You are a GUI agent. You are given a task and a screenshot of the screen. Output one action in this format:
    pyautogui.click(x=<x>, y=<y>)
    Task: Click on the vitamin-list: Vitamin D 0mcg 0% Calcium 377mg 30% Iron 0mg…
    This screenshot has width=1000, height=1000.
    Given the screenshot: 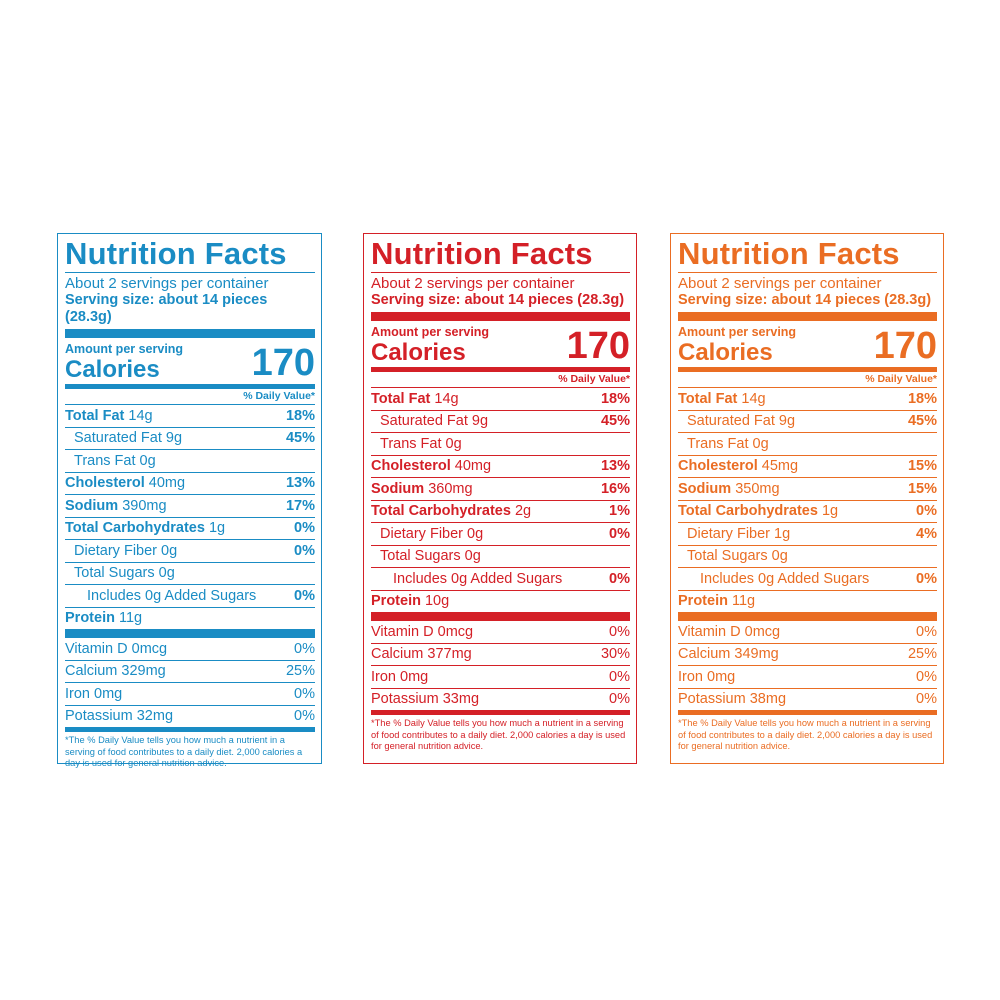 What is the action you would take?
    pyautogui.click(x=500, y=665)
    